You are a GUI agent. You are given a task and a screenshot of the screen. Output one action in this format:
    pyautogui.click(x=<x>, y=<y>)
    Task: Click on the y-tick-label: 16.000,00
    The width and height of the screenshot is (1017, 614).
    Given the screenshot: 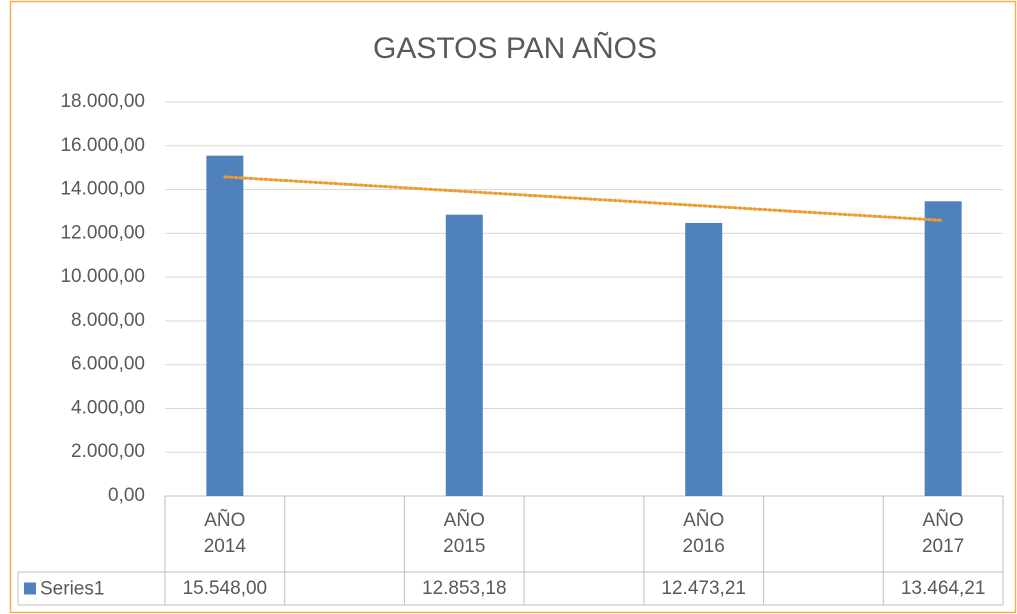 What is the action you would take?
    pyautogui.click(x=102, y=145)
    